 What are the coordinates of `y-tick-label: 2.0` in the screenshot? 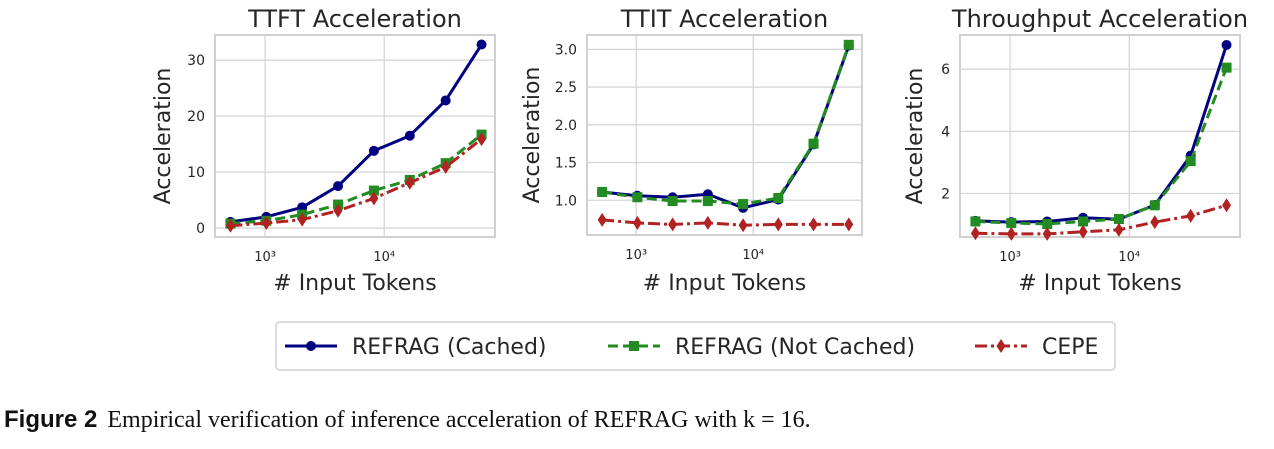 It's located at (566, 126).